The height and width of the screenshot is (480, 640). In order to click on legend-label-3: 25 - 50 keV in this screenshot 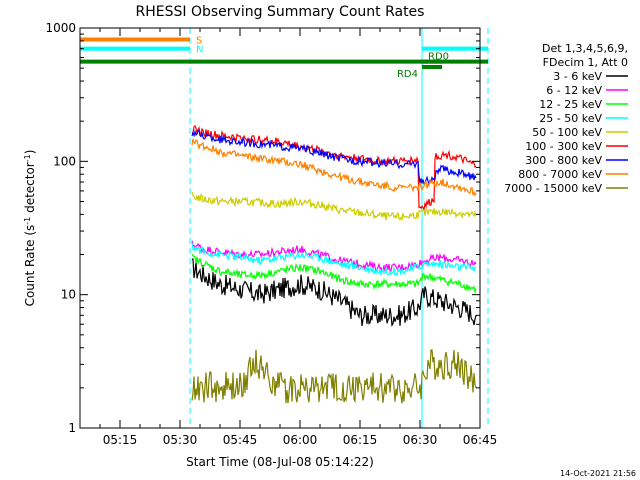, I will do `click(570, 118)`.